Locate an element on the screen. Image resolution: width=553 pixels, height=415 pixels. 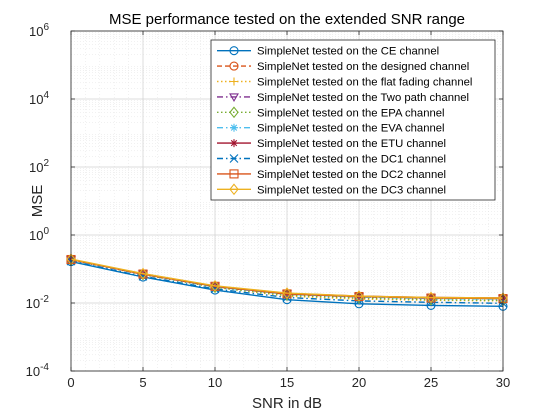
x-axis-label: SNR in dB is located at coordinates (287, 403).